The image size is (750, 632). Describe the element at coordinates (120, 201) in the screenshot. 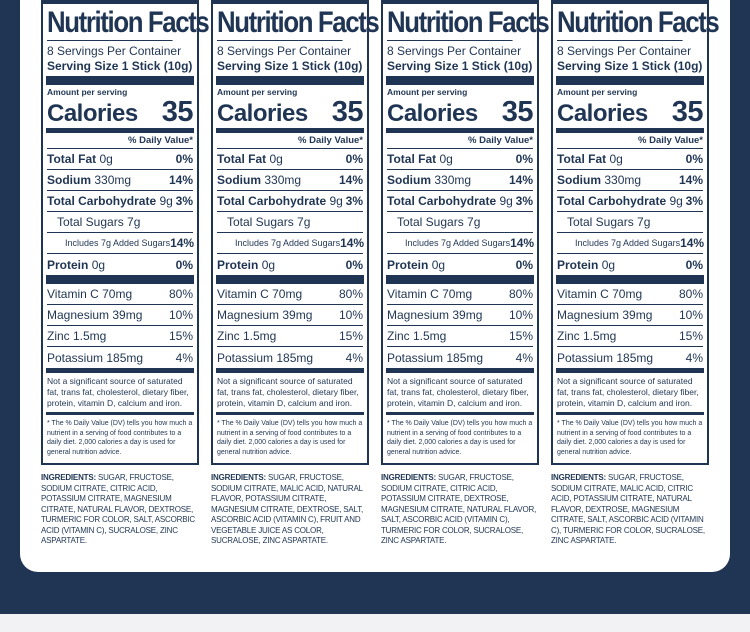

I see `carbohydrate-row: Total Carbohydrate 9g 3%` at that location.